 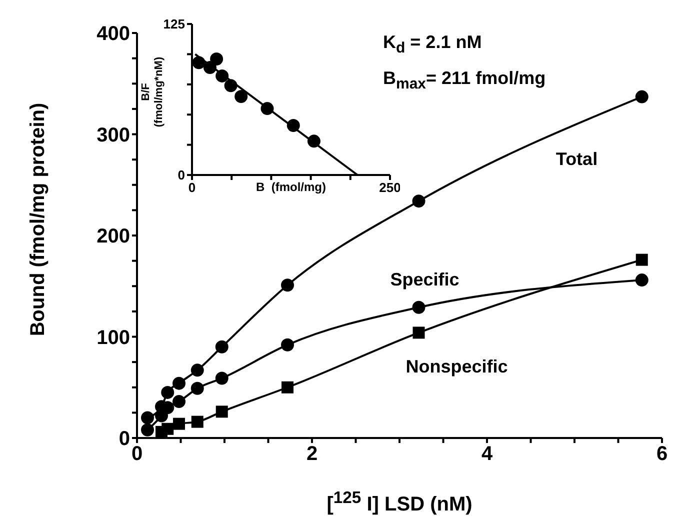 I want to click on series-label: Specific, so click(x=425, y=279).